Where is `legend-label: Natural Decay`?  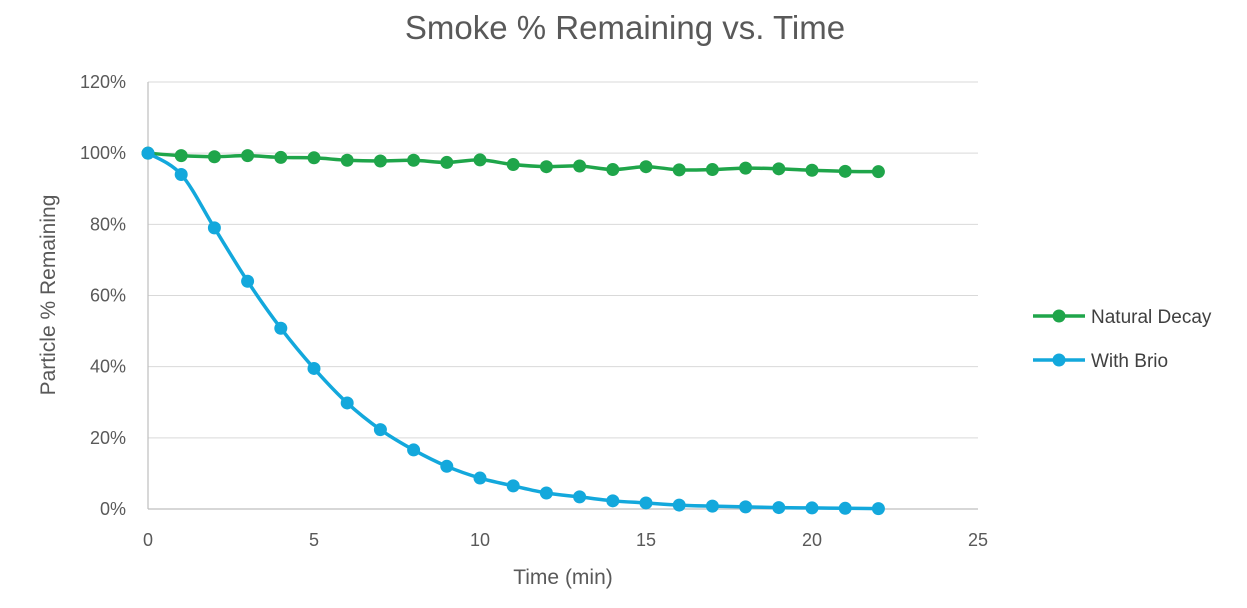 legend-label: Natural Decay is located at coordinates (1151, 317).